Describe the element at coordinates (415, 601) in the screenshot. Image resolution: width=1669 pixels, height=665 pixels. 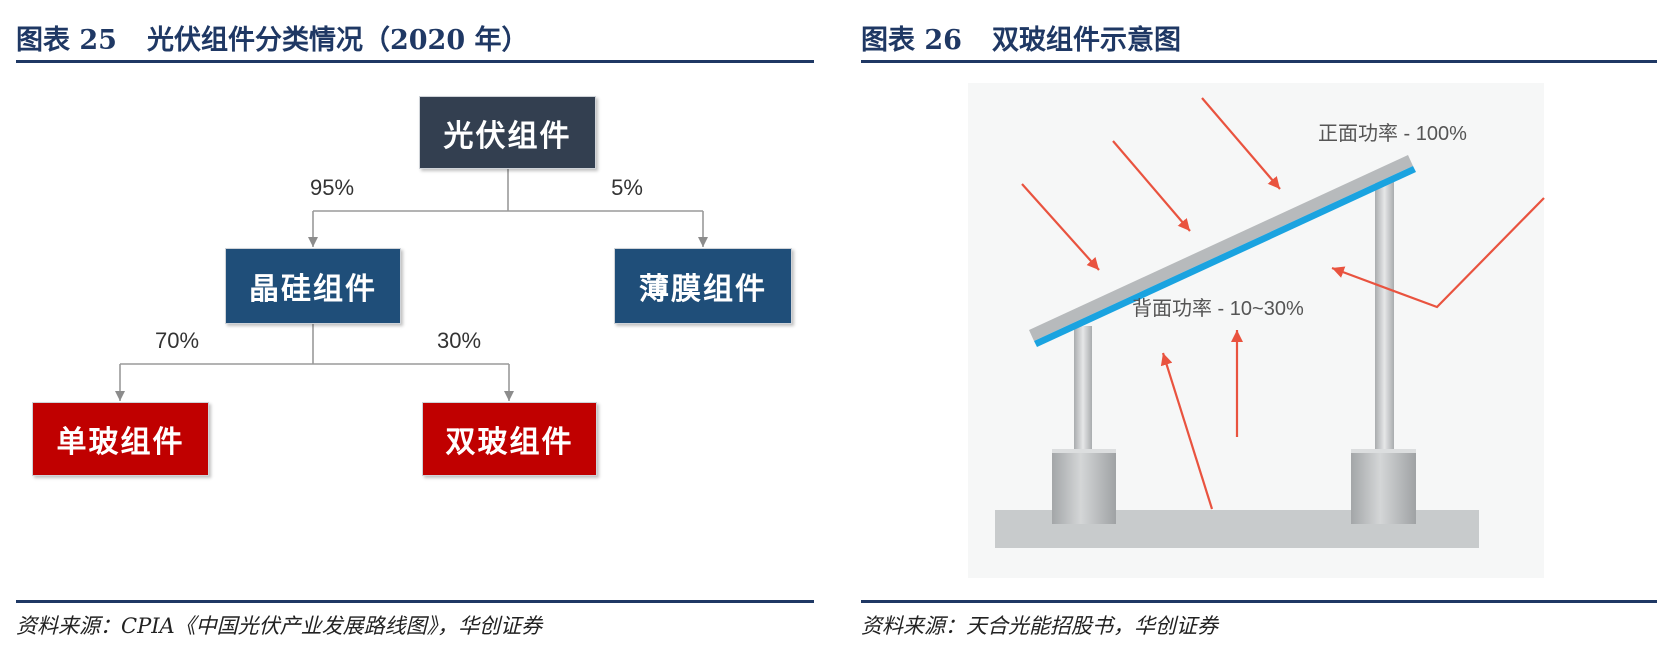
I see `left-bottom-rule` at that location.